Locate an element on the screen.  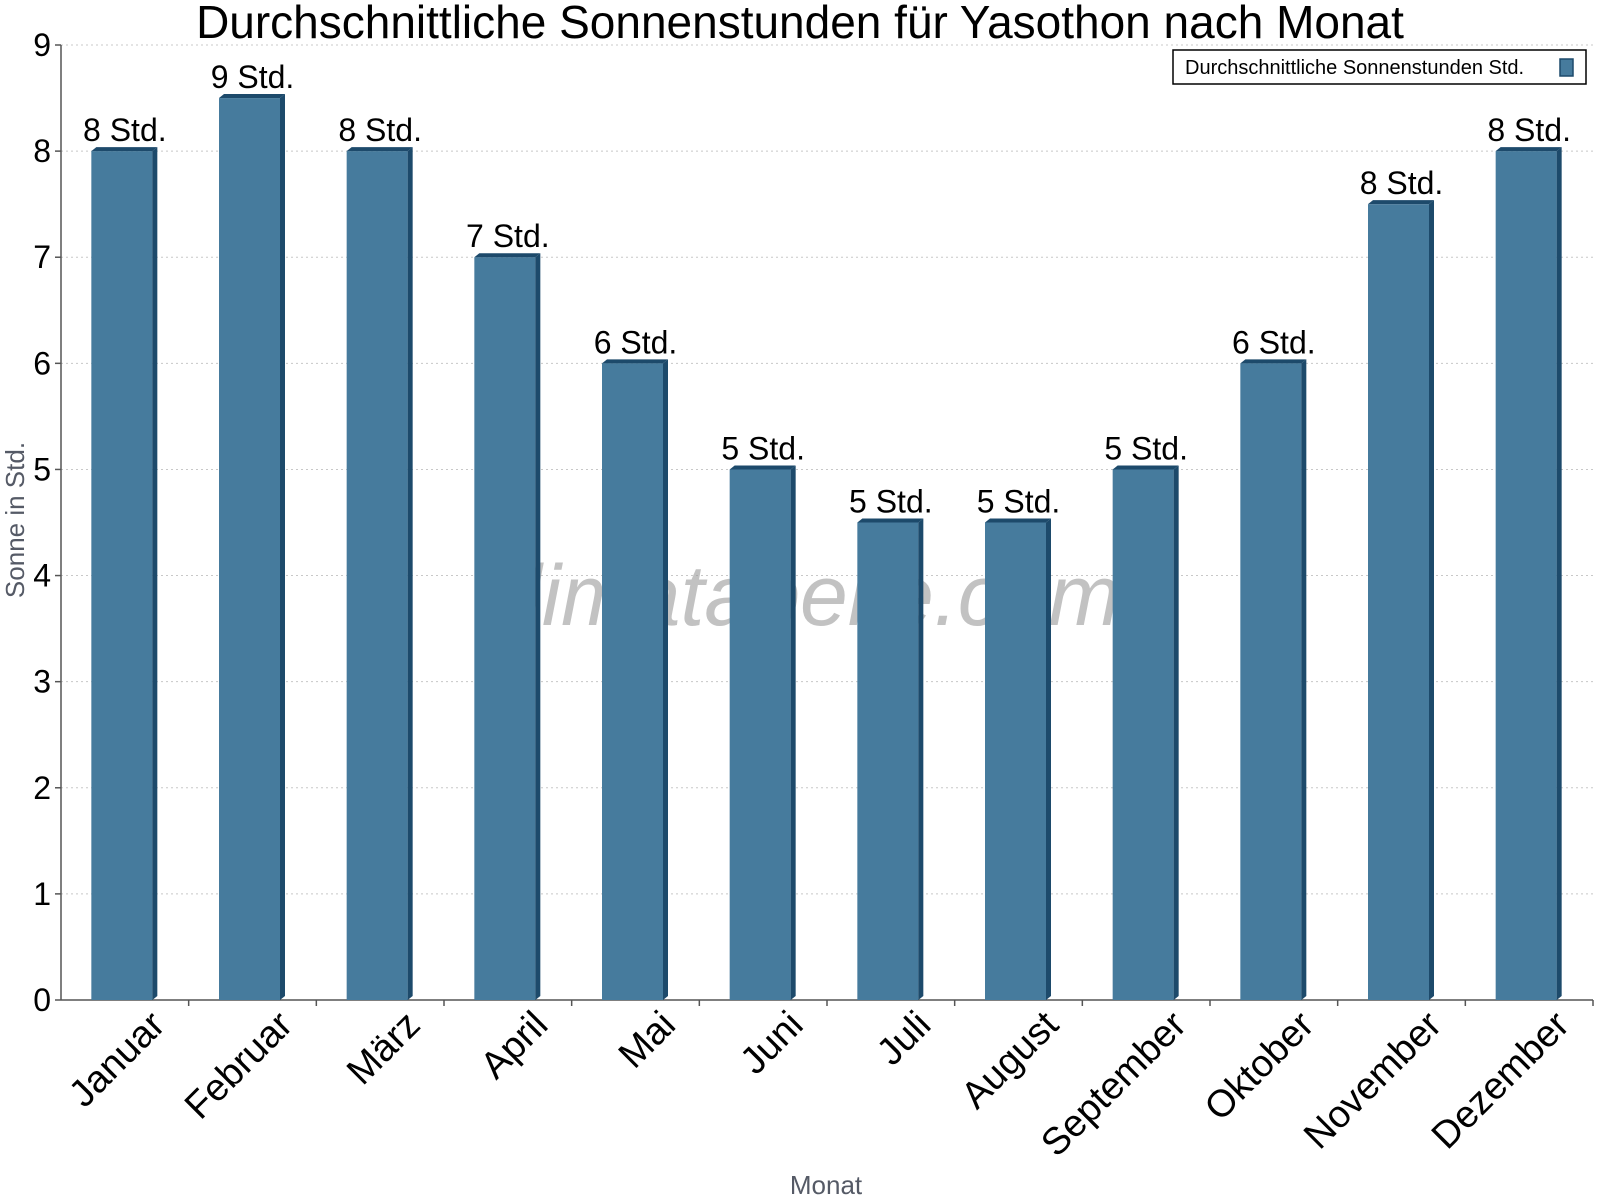
y-tick-label: 5 is located at coordinates (42, 469).